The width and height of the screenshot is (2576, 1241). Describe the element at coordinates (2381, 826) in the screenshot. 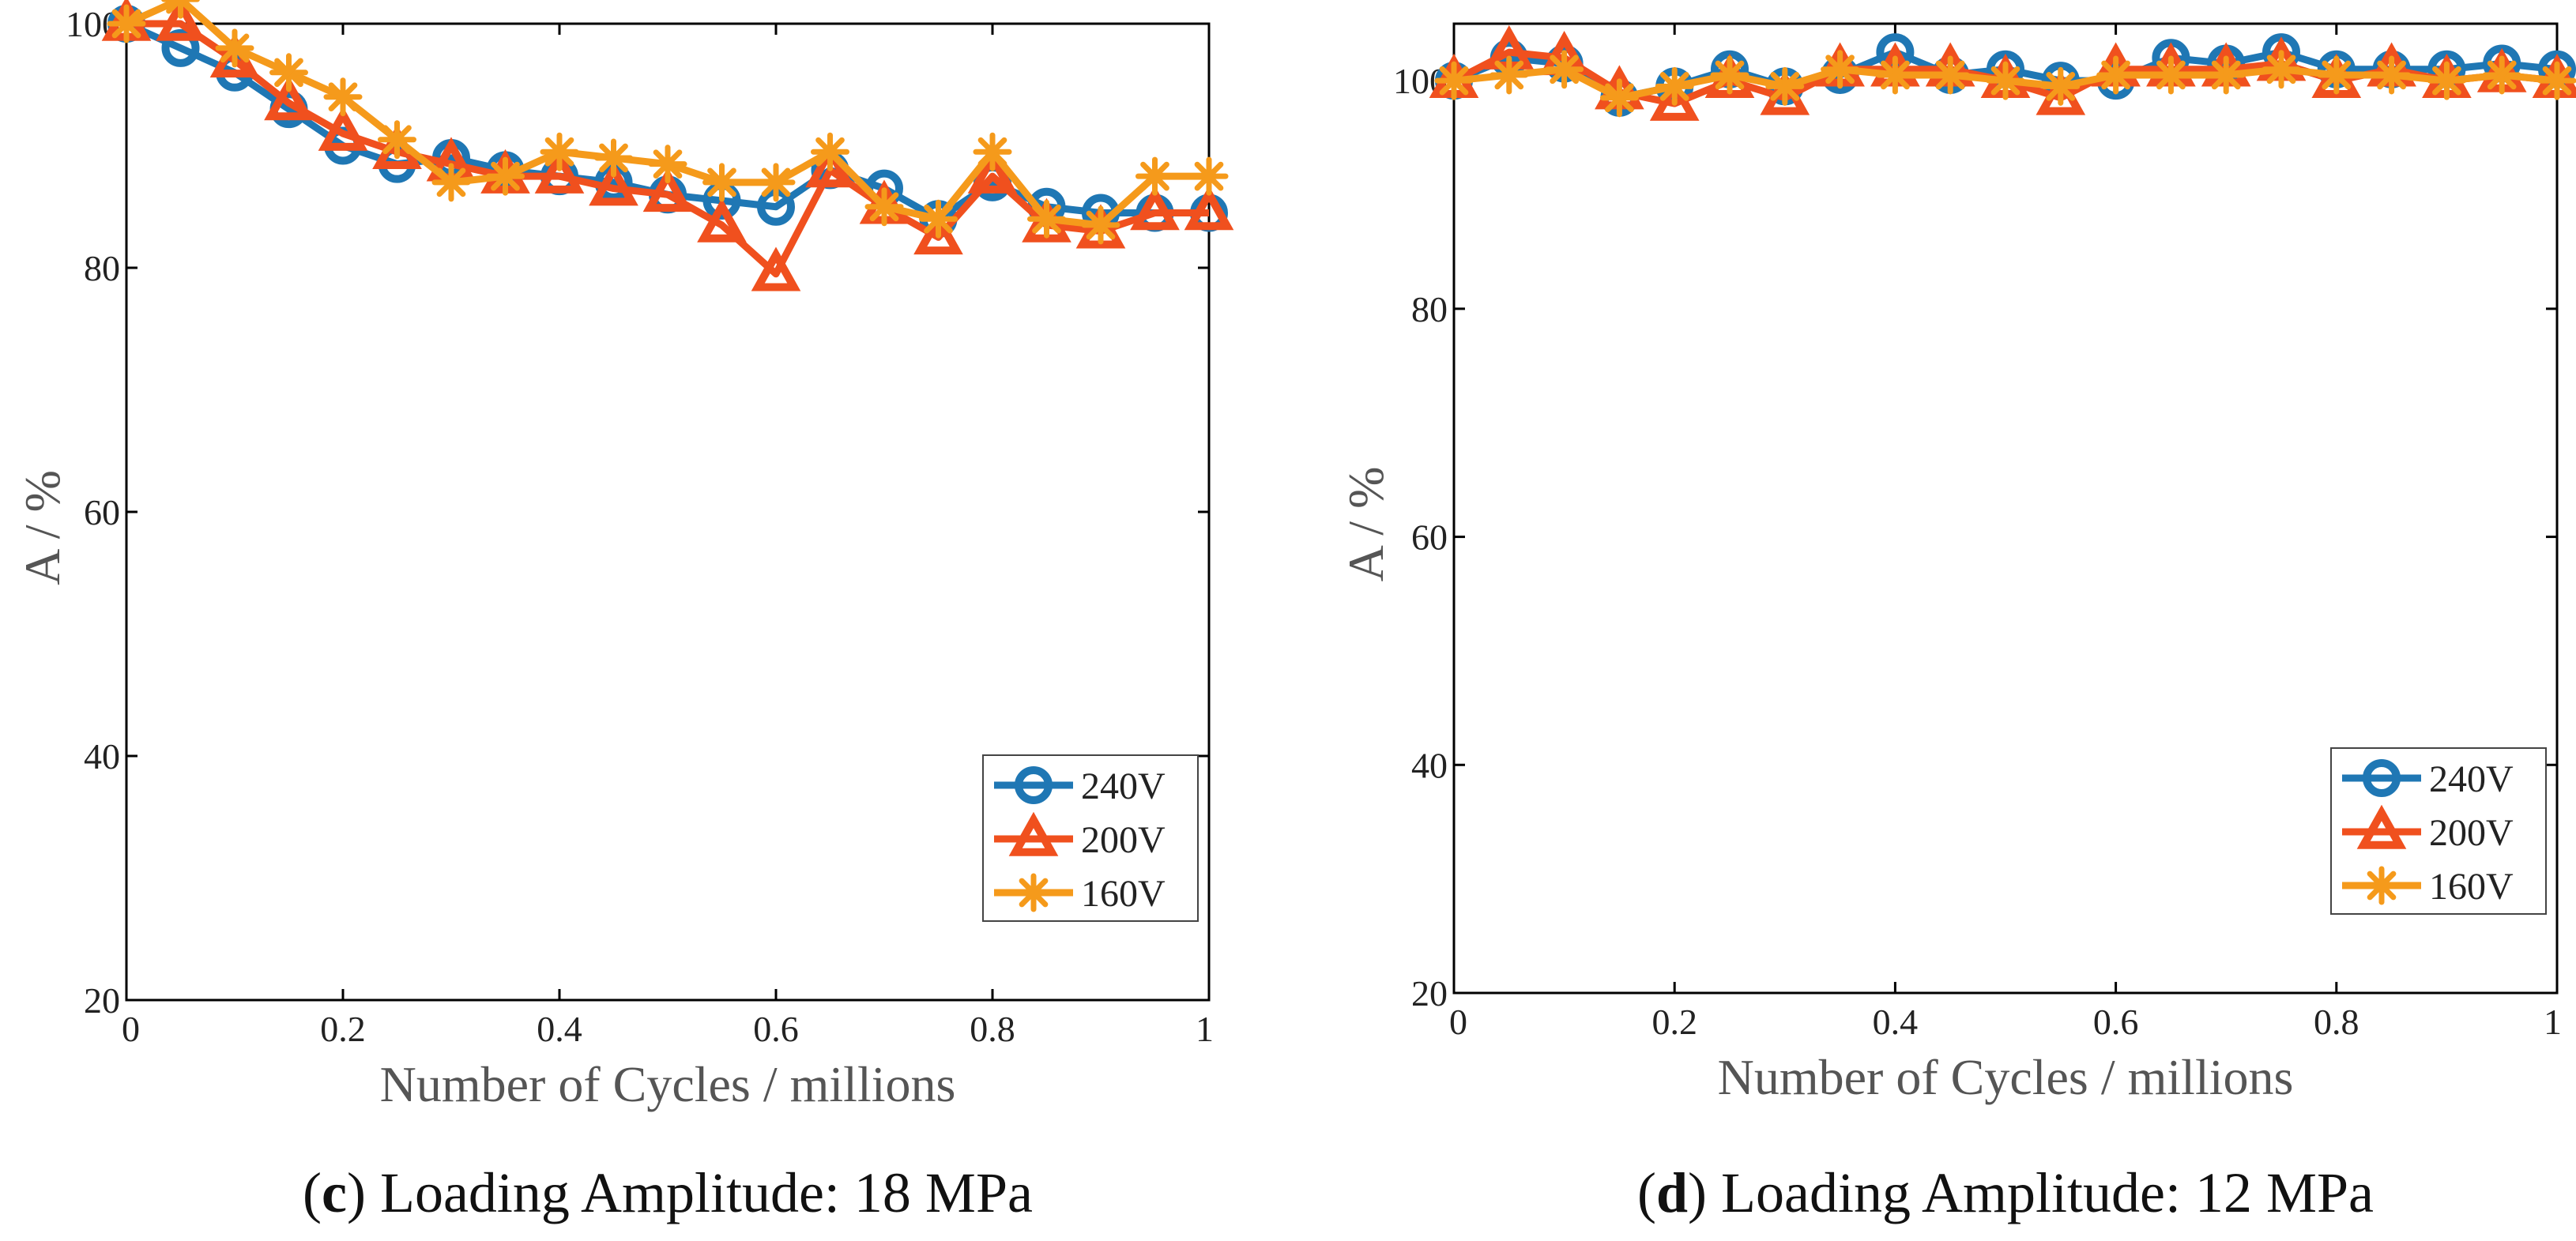

I see `legend-marker-200V` at that location.